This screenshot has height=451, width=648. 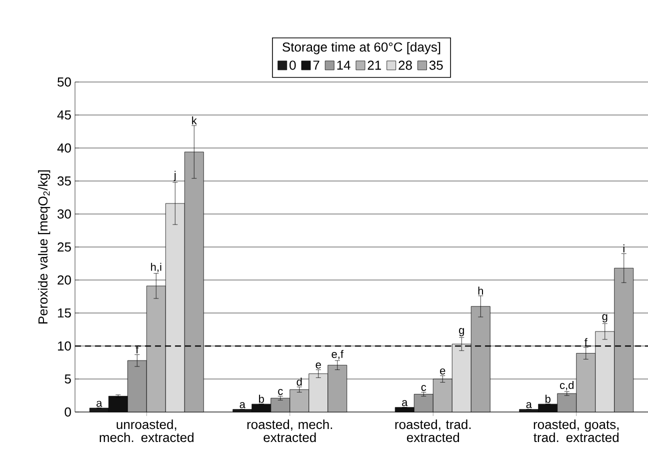 What do you see at coordinates (361, 48) in the screenshot?
I see `legend-title: Storage time at 60°C [days]` at bounding box center [361, 48].